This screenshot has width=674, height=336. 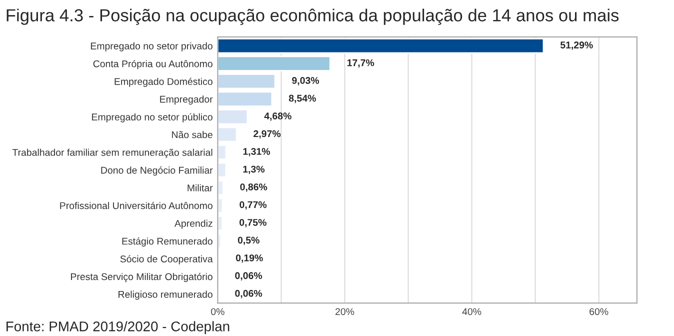 What do you see at coordinates (200, 188) in the screenshot?
I see `y-tick-label: Militar` at bounding box center [200, 188].